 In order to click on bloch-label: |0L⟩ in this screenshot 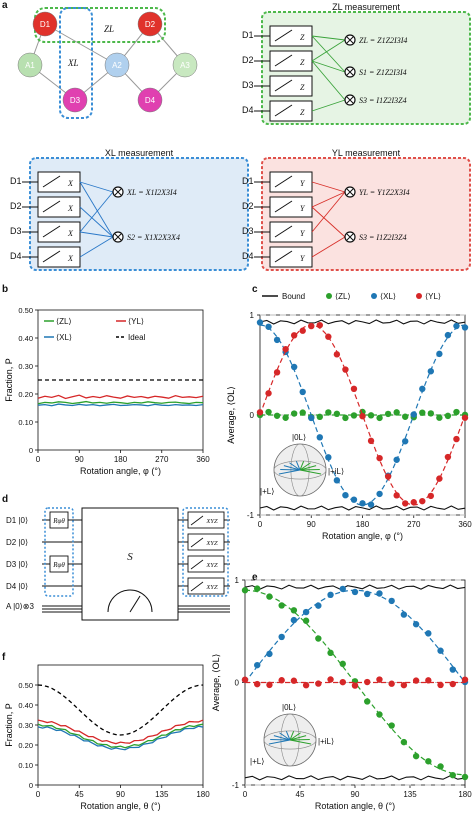, I will do `click(289, 707)`.